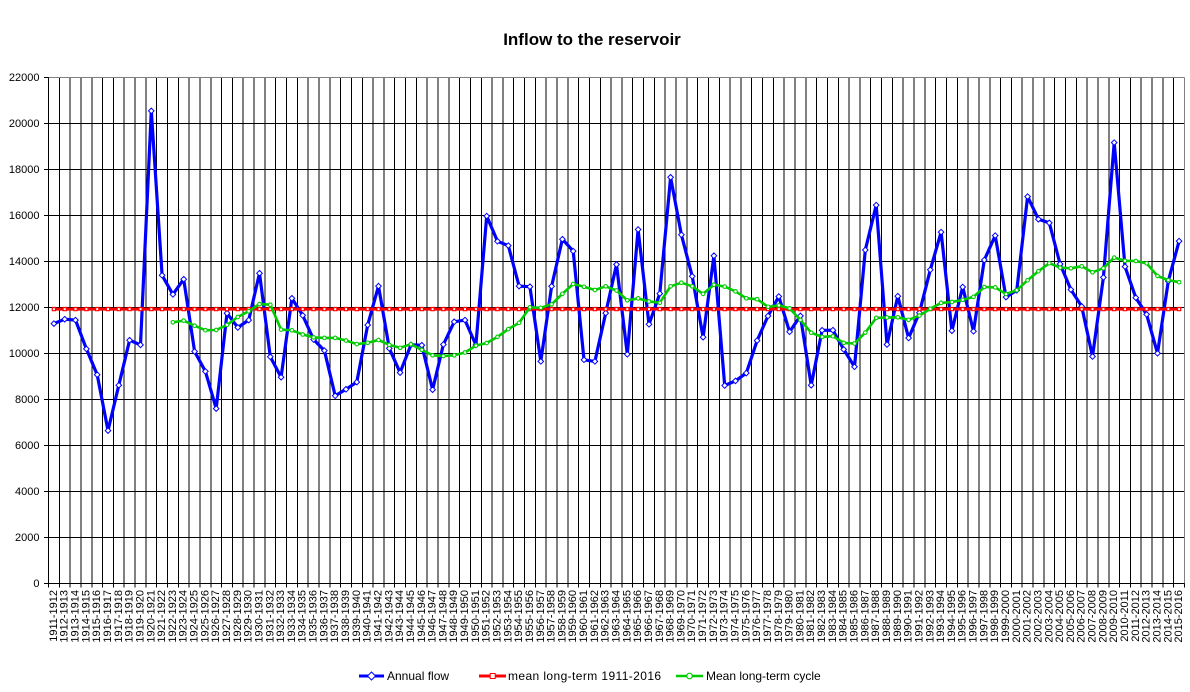  Describe the element at coordinates (519, 616) in the screenshot. I see `svg-text: 1954-1955` at that location.